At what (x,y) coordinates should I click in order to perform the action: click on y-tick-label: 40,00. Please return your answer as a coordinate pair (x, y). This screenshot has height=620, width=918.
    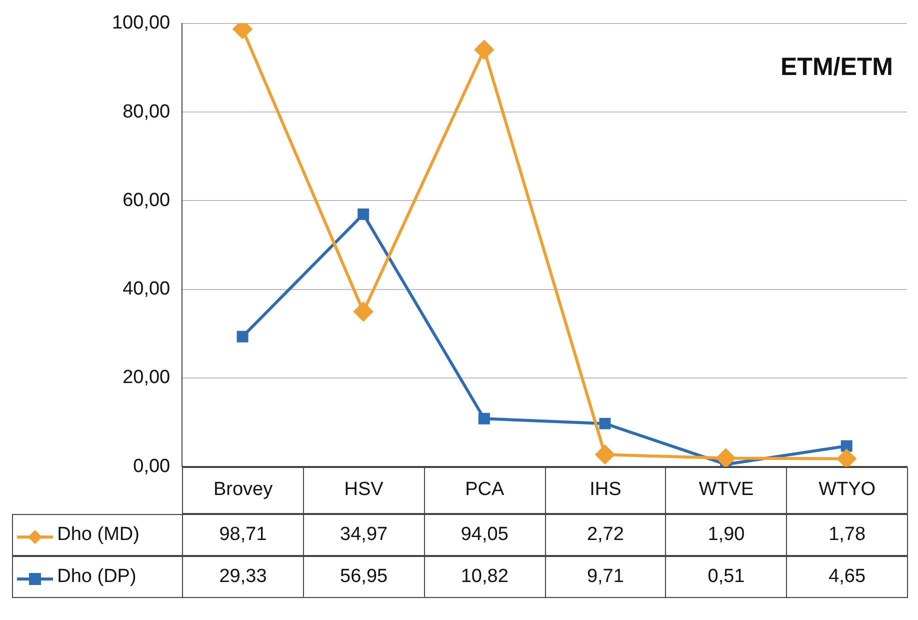
    Looking at the image, I should click on (146, 289).